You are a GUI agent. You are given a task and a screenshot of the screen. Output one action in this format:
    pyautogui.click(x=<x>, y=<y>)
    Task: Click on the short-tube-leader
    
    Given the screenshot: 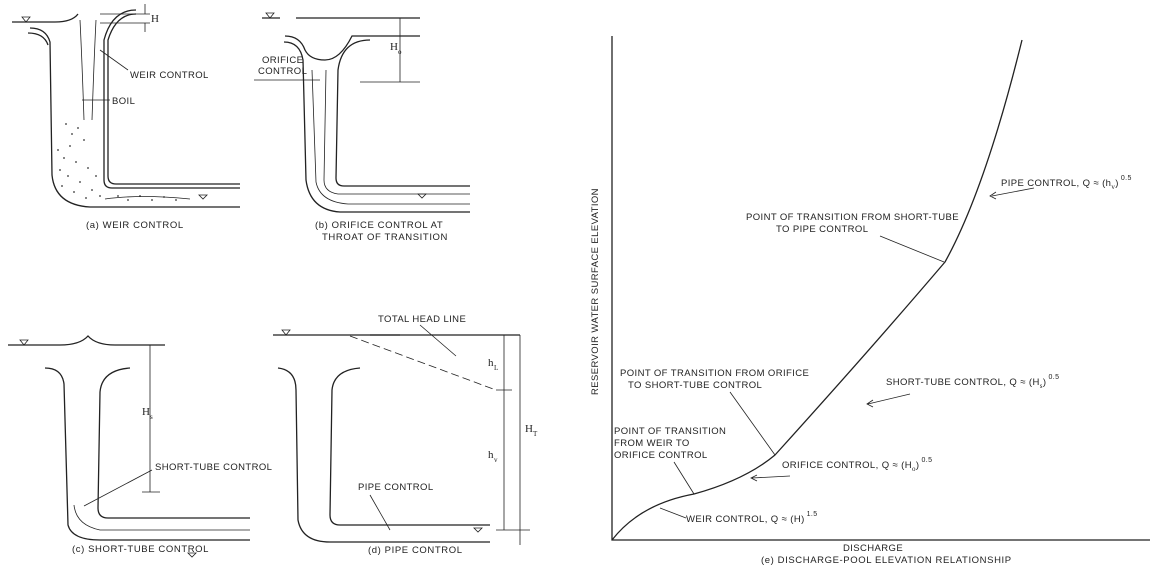 What is the action you would take?
    pyautogui.click(x=118, y=488)
    